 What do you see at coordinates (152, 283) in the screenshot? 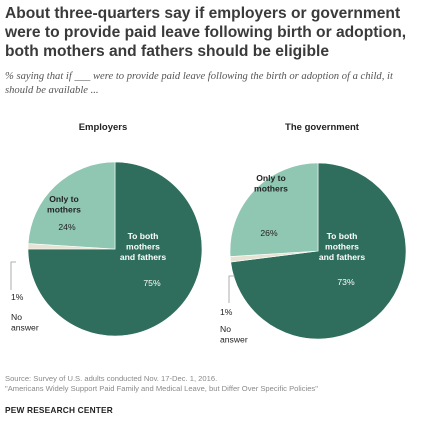
I see `employers-value-both-parents: 75%` at bounding box center [152, 283].